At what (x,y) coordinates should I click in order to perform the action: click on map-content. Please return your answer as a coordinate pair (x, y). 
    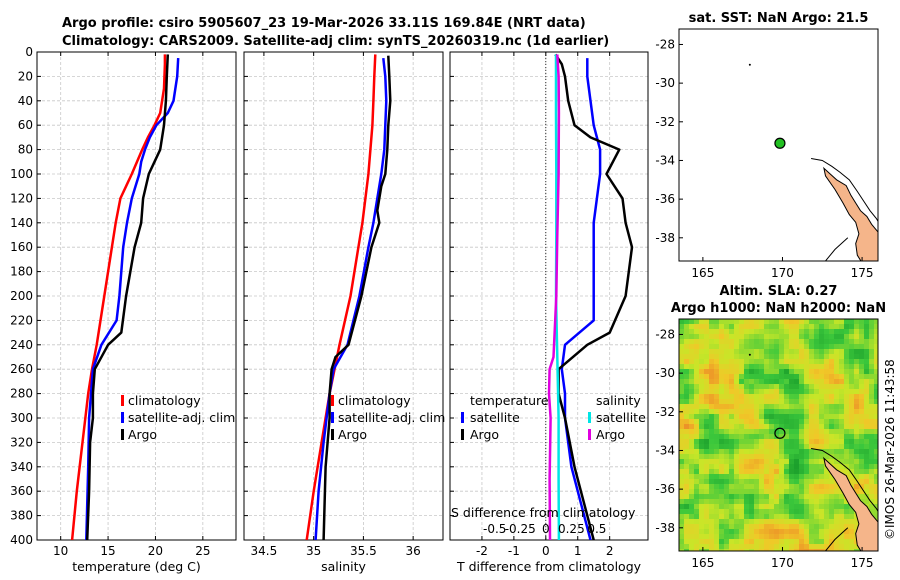
    Looking at the image, I should click on (778, 145).